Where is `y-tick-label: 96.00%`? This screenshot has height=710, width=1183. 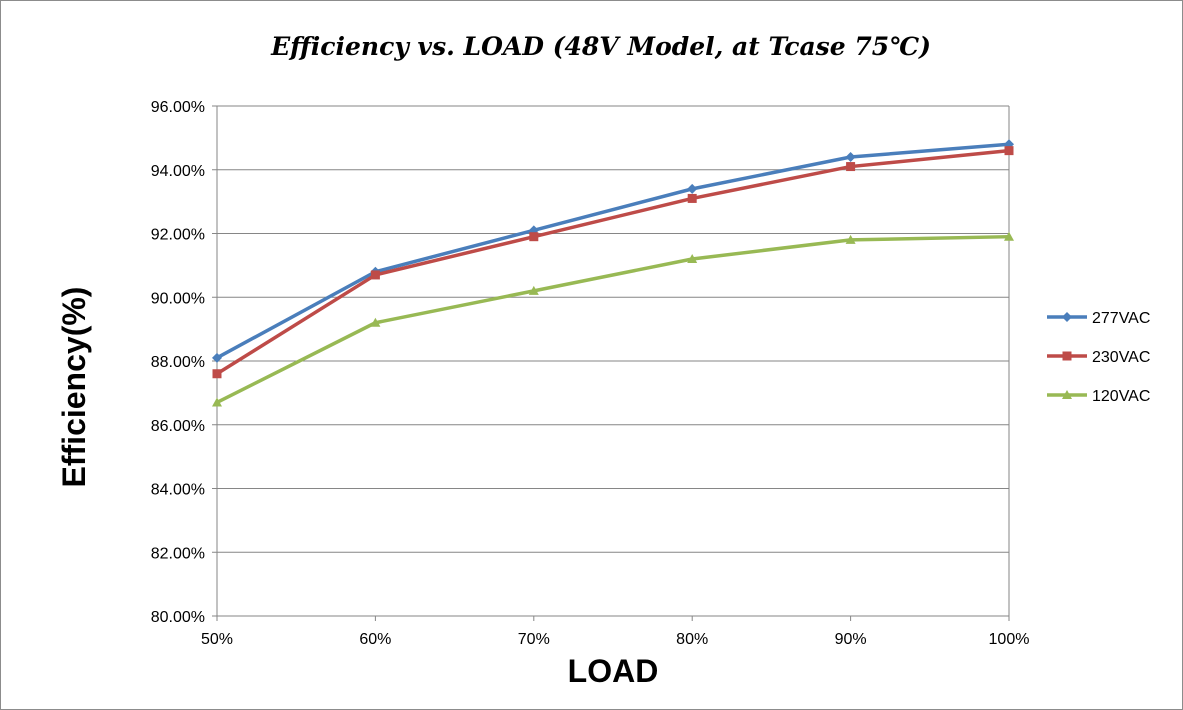 y-tick-label: 96.00% is located at coordinates (178, 107).